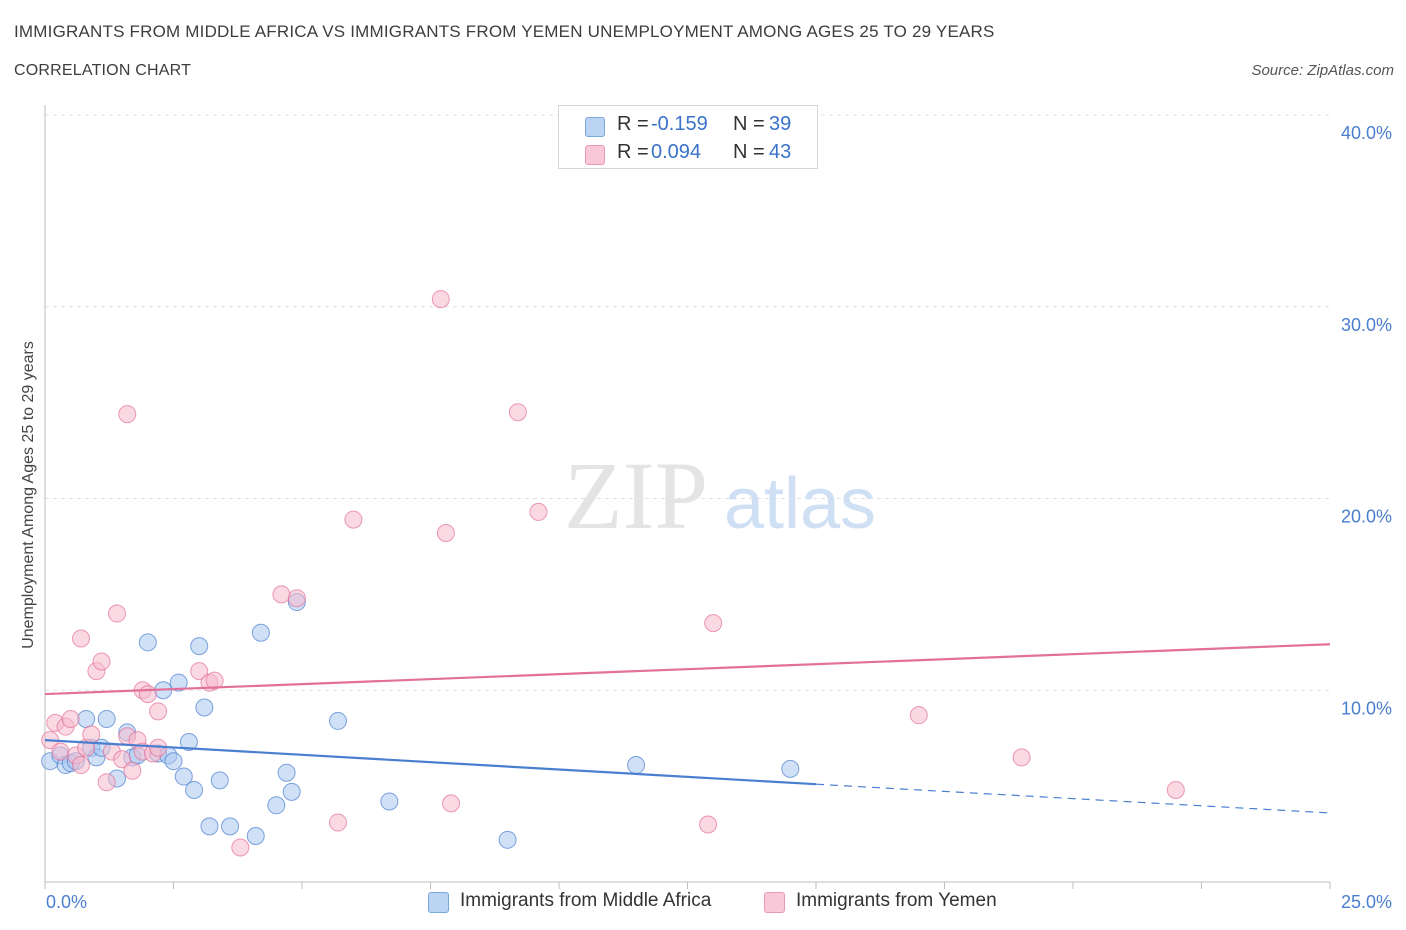  I want to click on trend-line-middle-africa, so click(430, 762).